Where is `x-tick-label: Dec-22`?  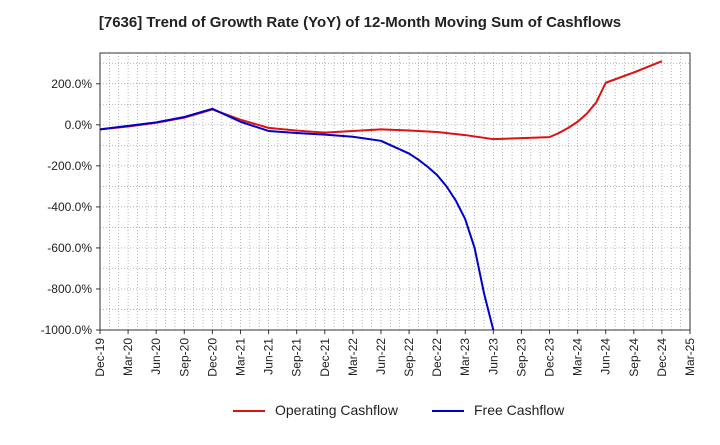
x-tick-label: Dec-22 is located at coordinates (437, 357).